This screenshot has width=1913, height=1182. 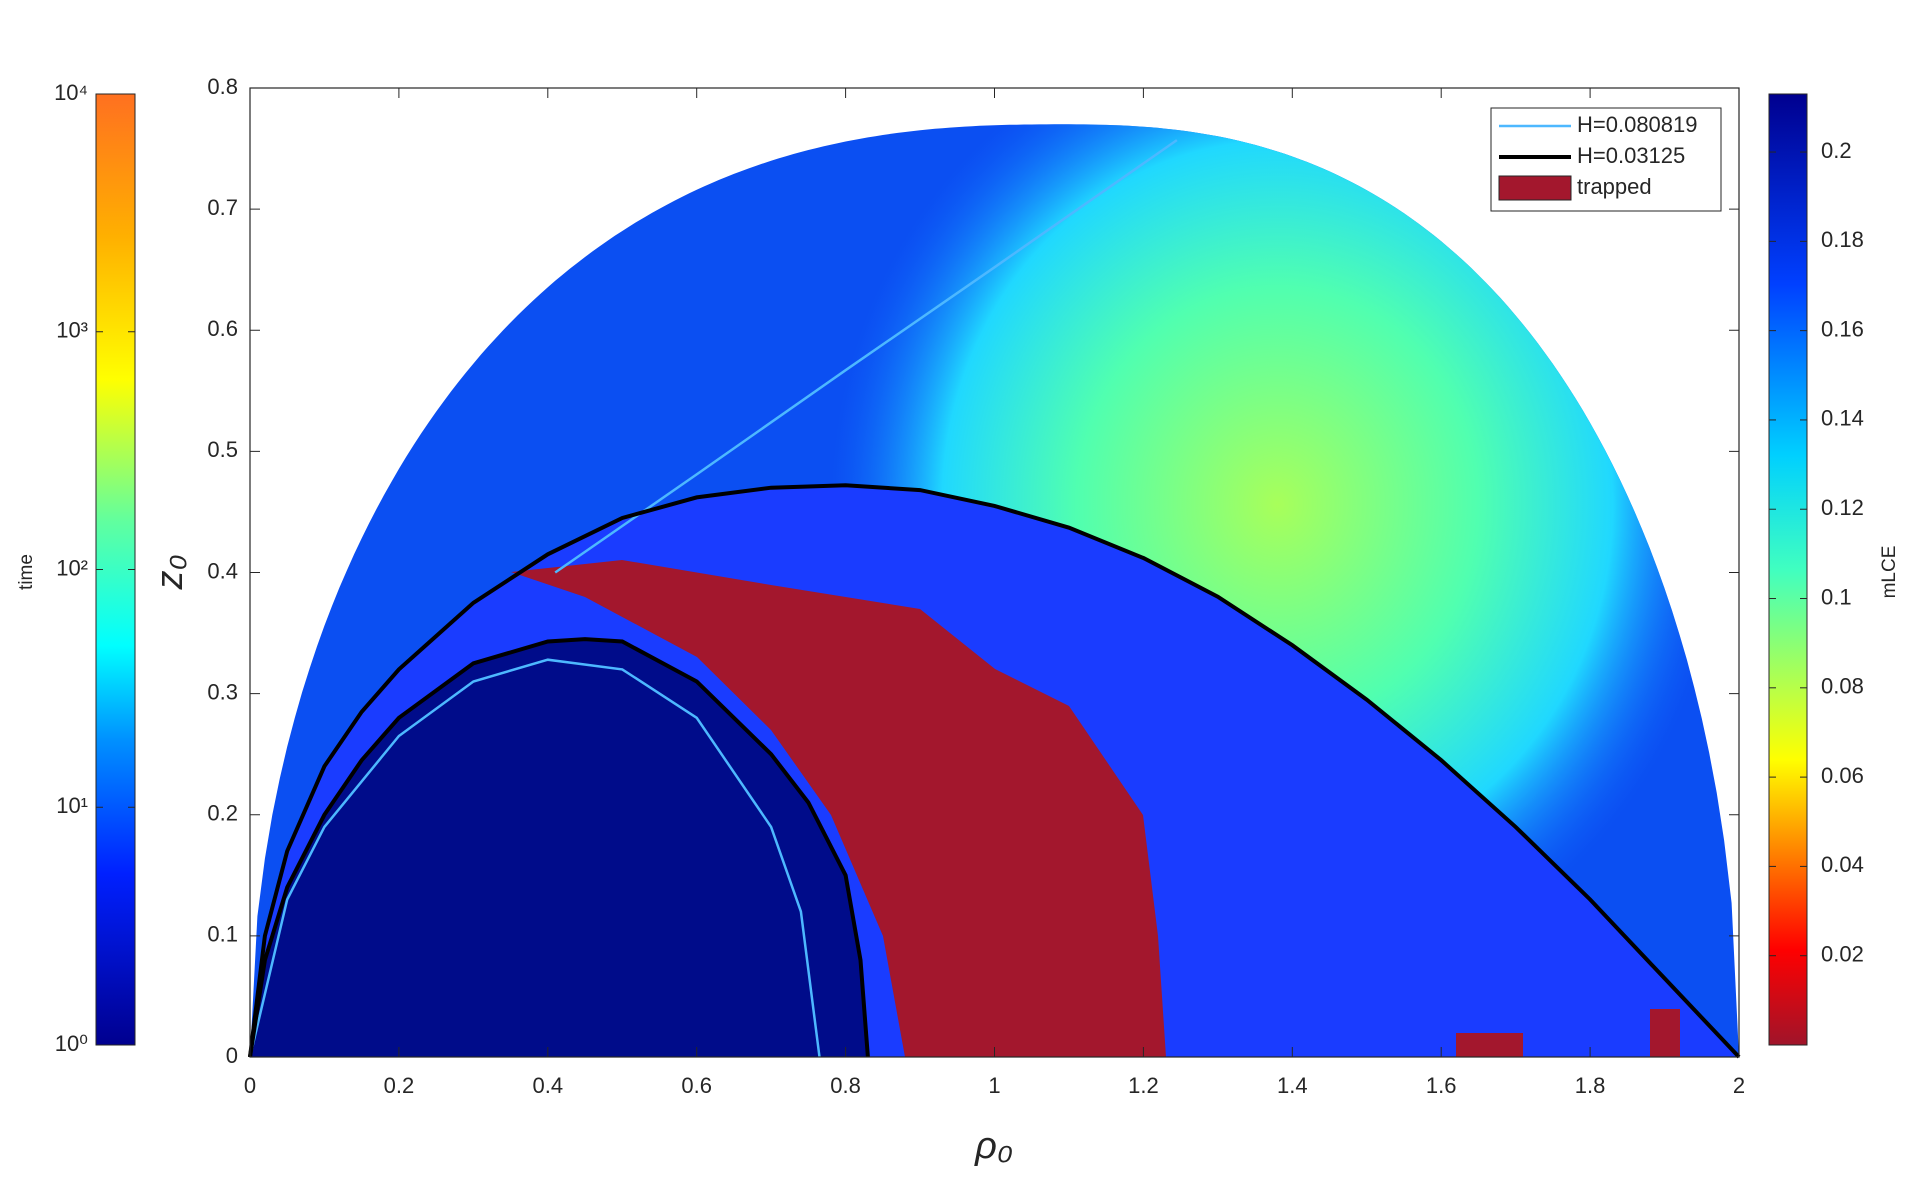 I want to click on colorbar-tick-label: 0.08, so click(x=1842, y=686).